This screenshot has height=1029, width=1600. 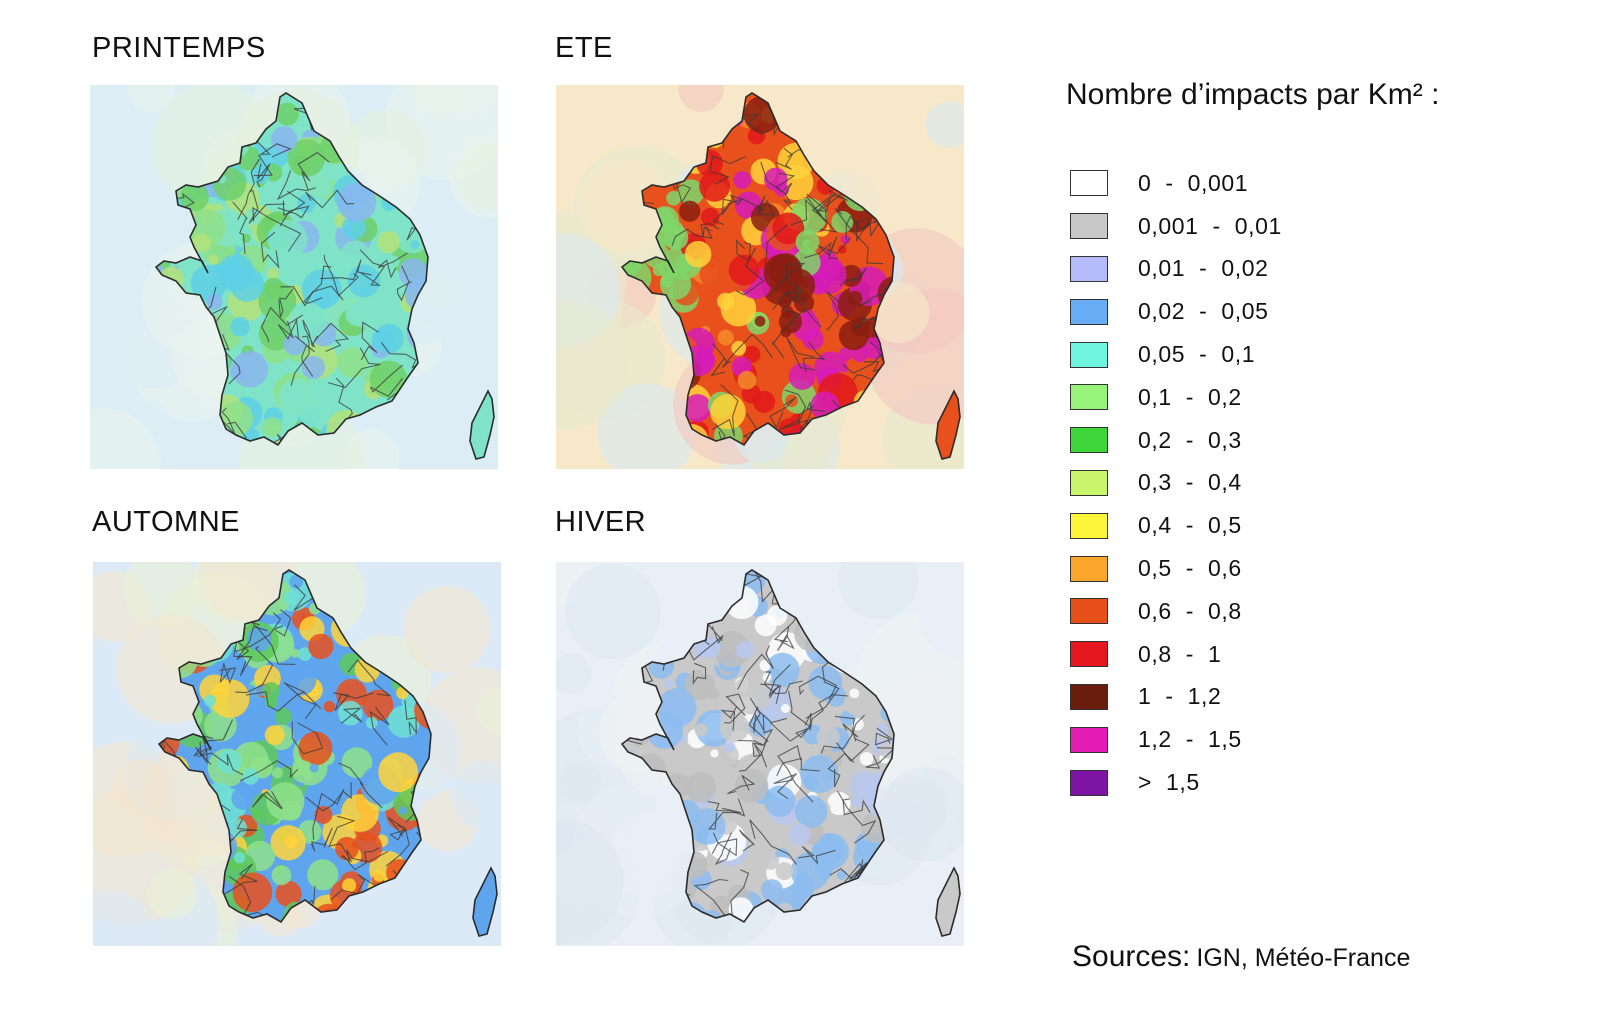 I want to click on legend-title: Nombre d’impacts par Km² :, so click(x=1253, y=94).